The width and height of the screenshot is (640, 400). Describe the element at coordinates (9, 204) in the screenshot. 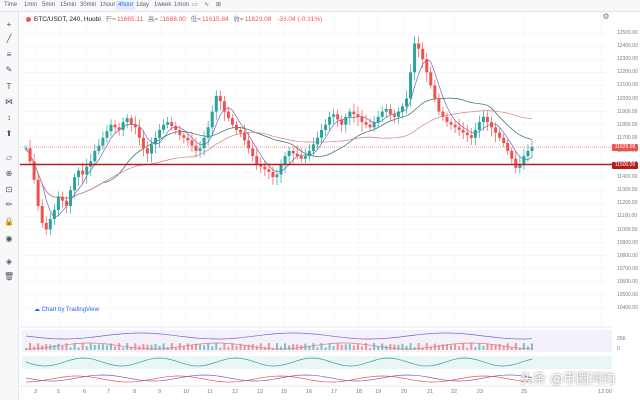

I see `lock-drawing-icon: ✏` at that location.